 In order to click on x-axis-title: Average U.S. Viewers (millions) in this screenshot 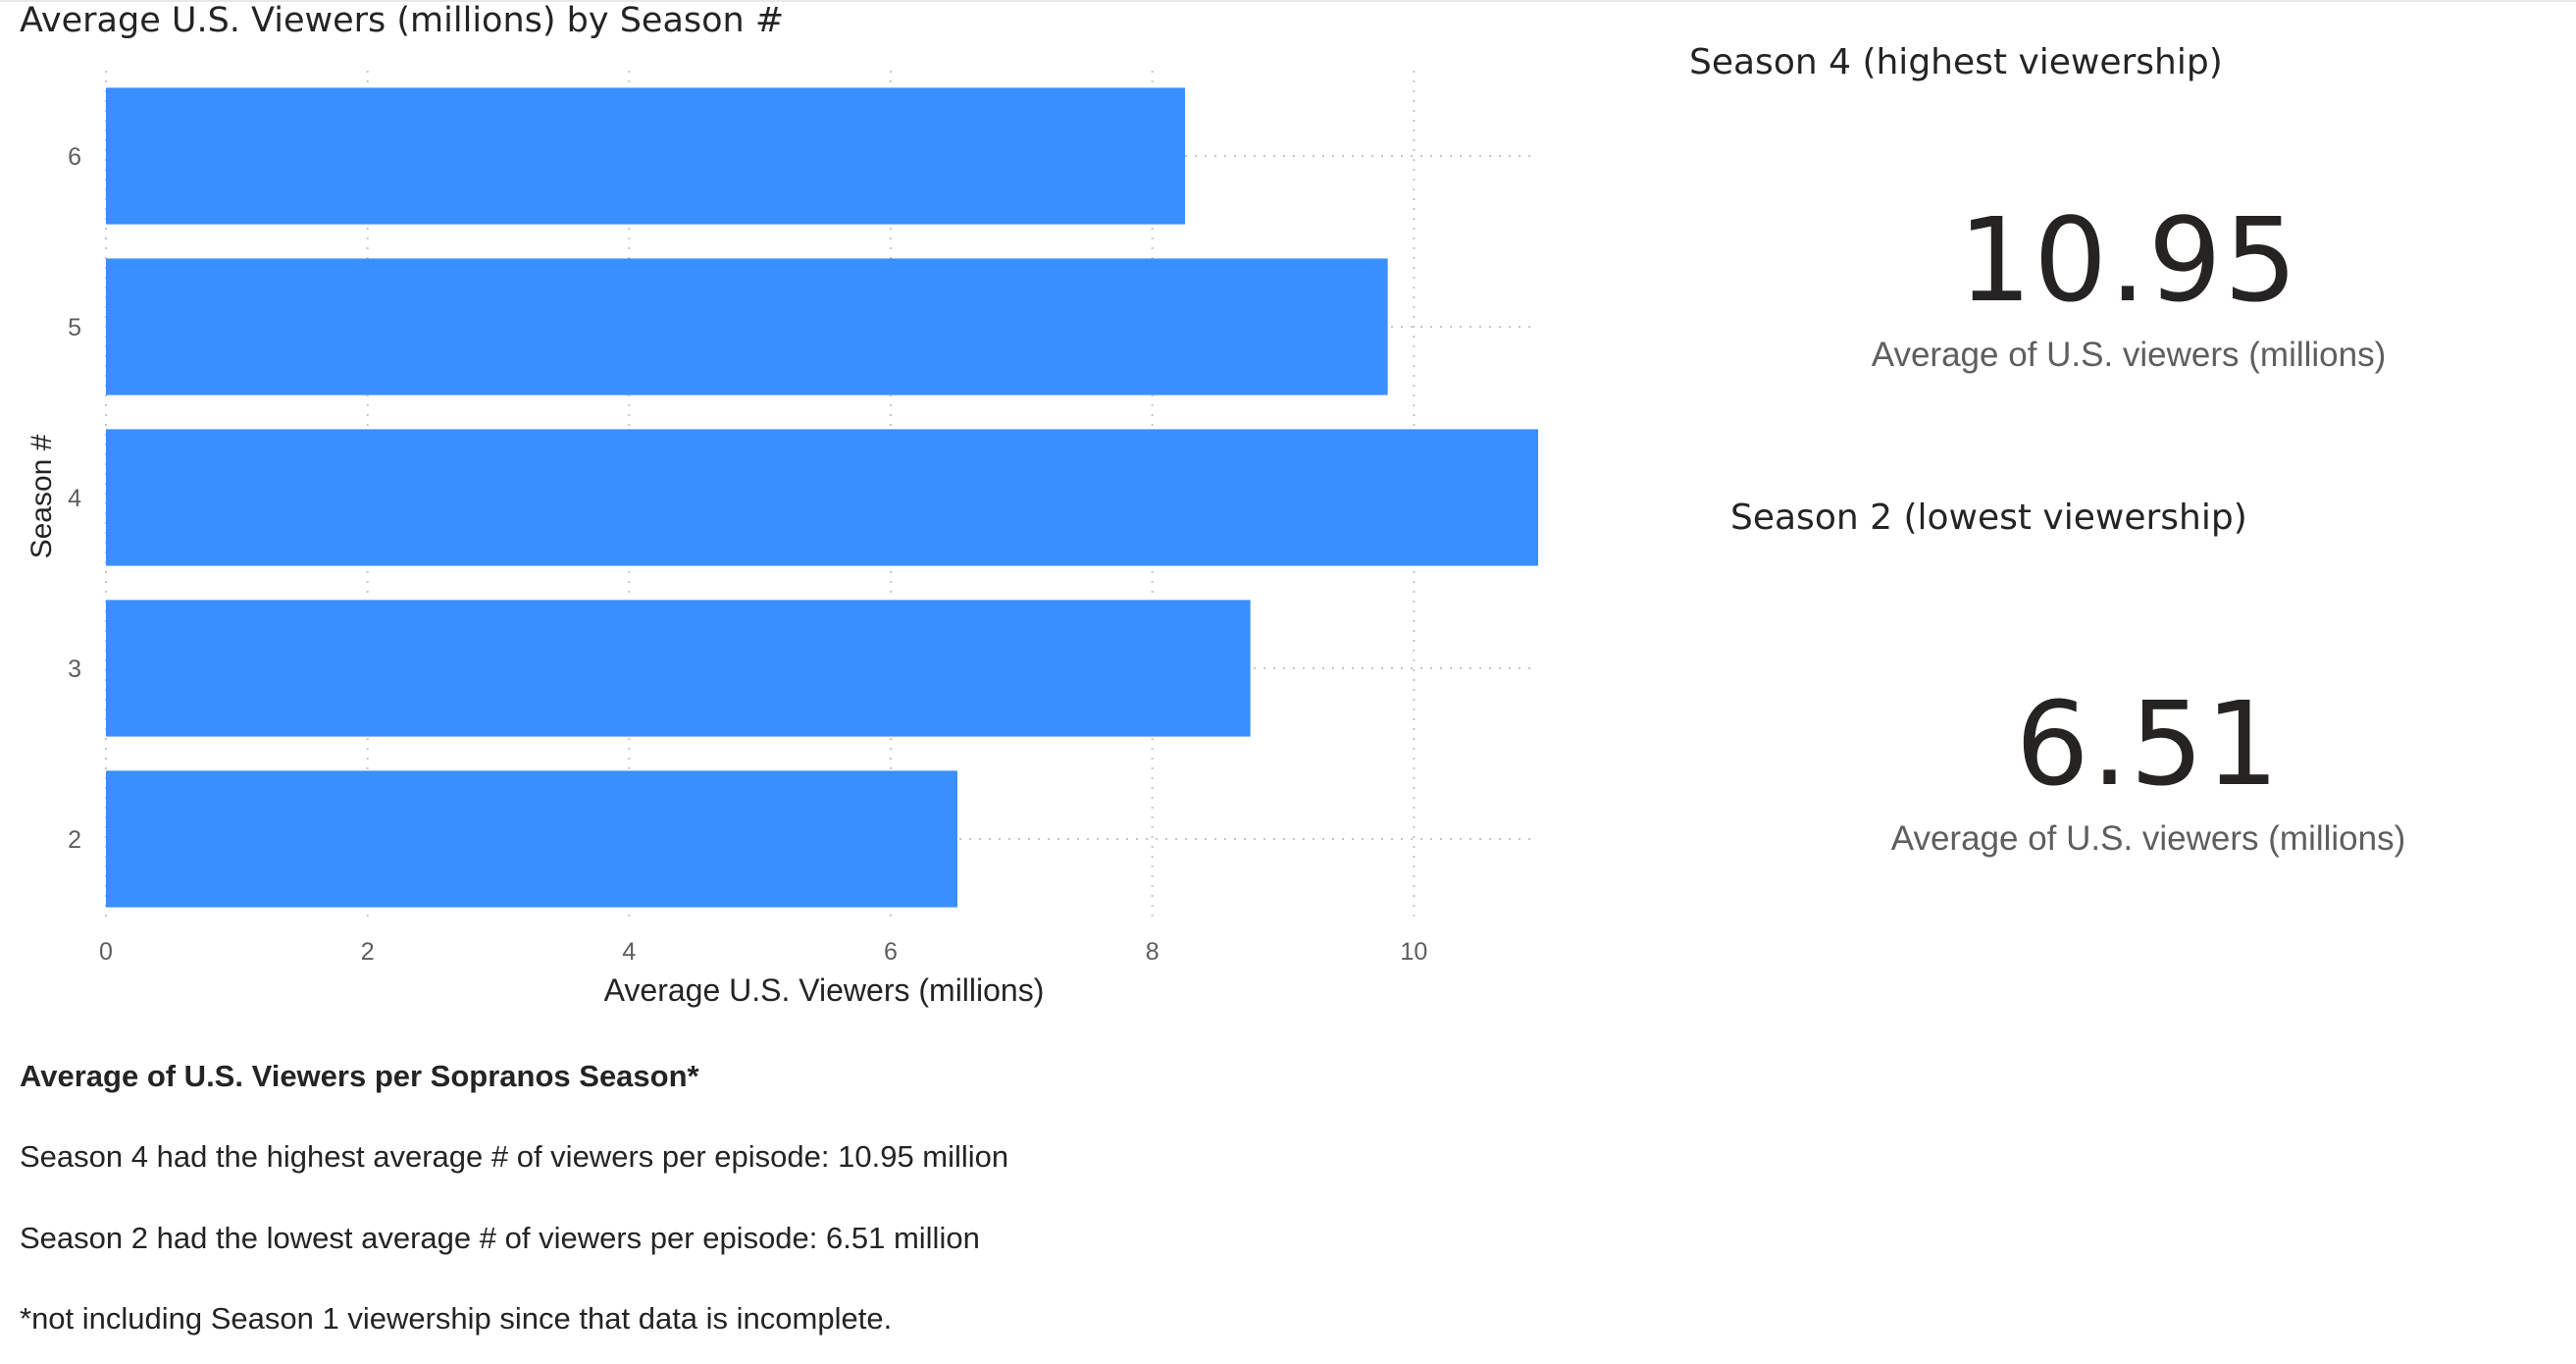, I will do `click(824, 990)`.